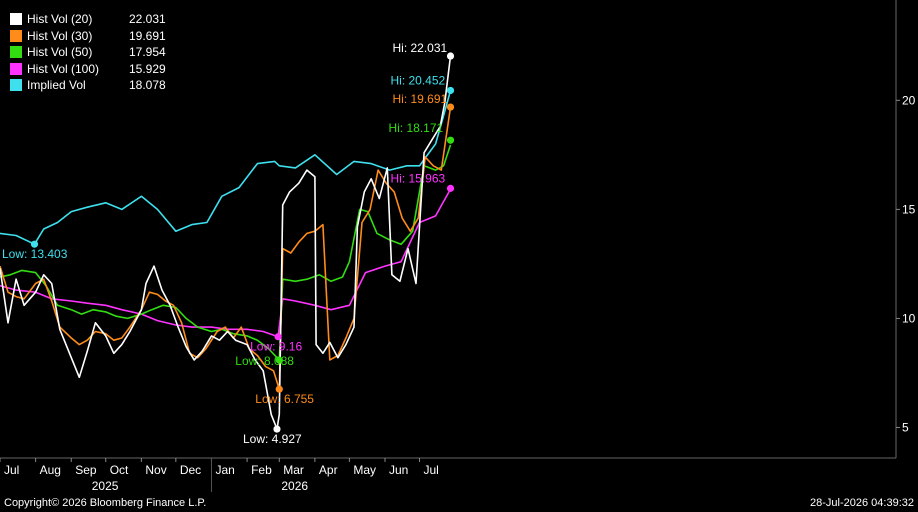 The image size is (918, 512). What do you see at coordinates (56, 85) in the screenshot?
I see `legend-series-name: Implied Vol` at bounding box center [56, 85].